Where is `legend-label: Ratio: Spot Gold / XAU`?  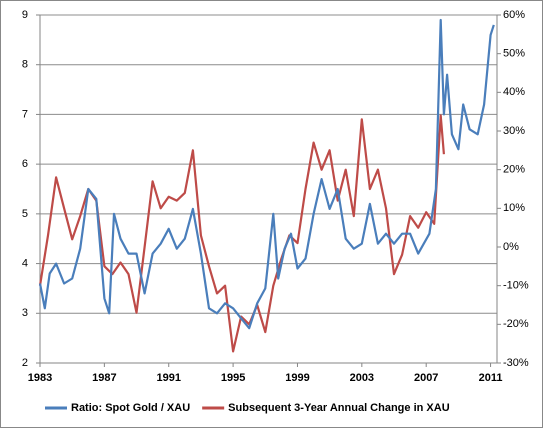
legend-label: Ratio: Spot Gold / XAU is located at coordinates (130, 408).